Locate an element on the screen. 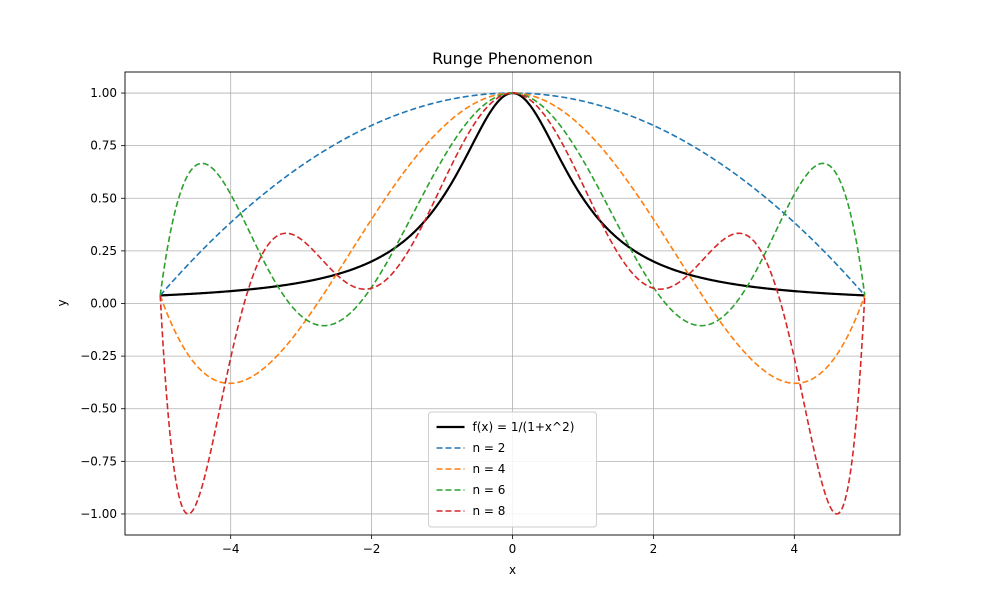 This screenshot has width=1000, height=600. y-tick-label: 0.75 is located at coordinates (103, 146).